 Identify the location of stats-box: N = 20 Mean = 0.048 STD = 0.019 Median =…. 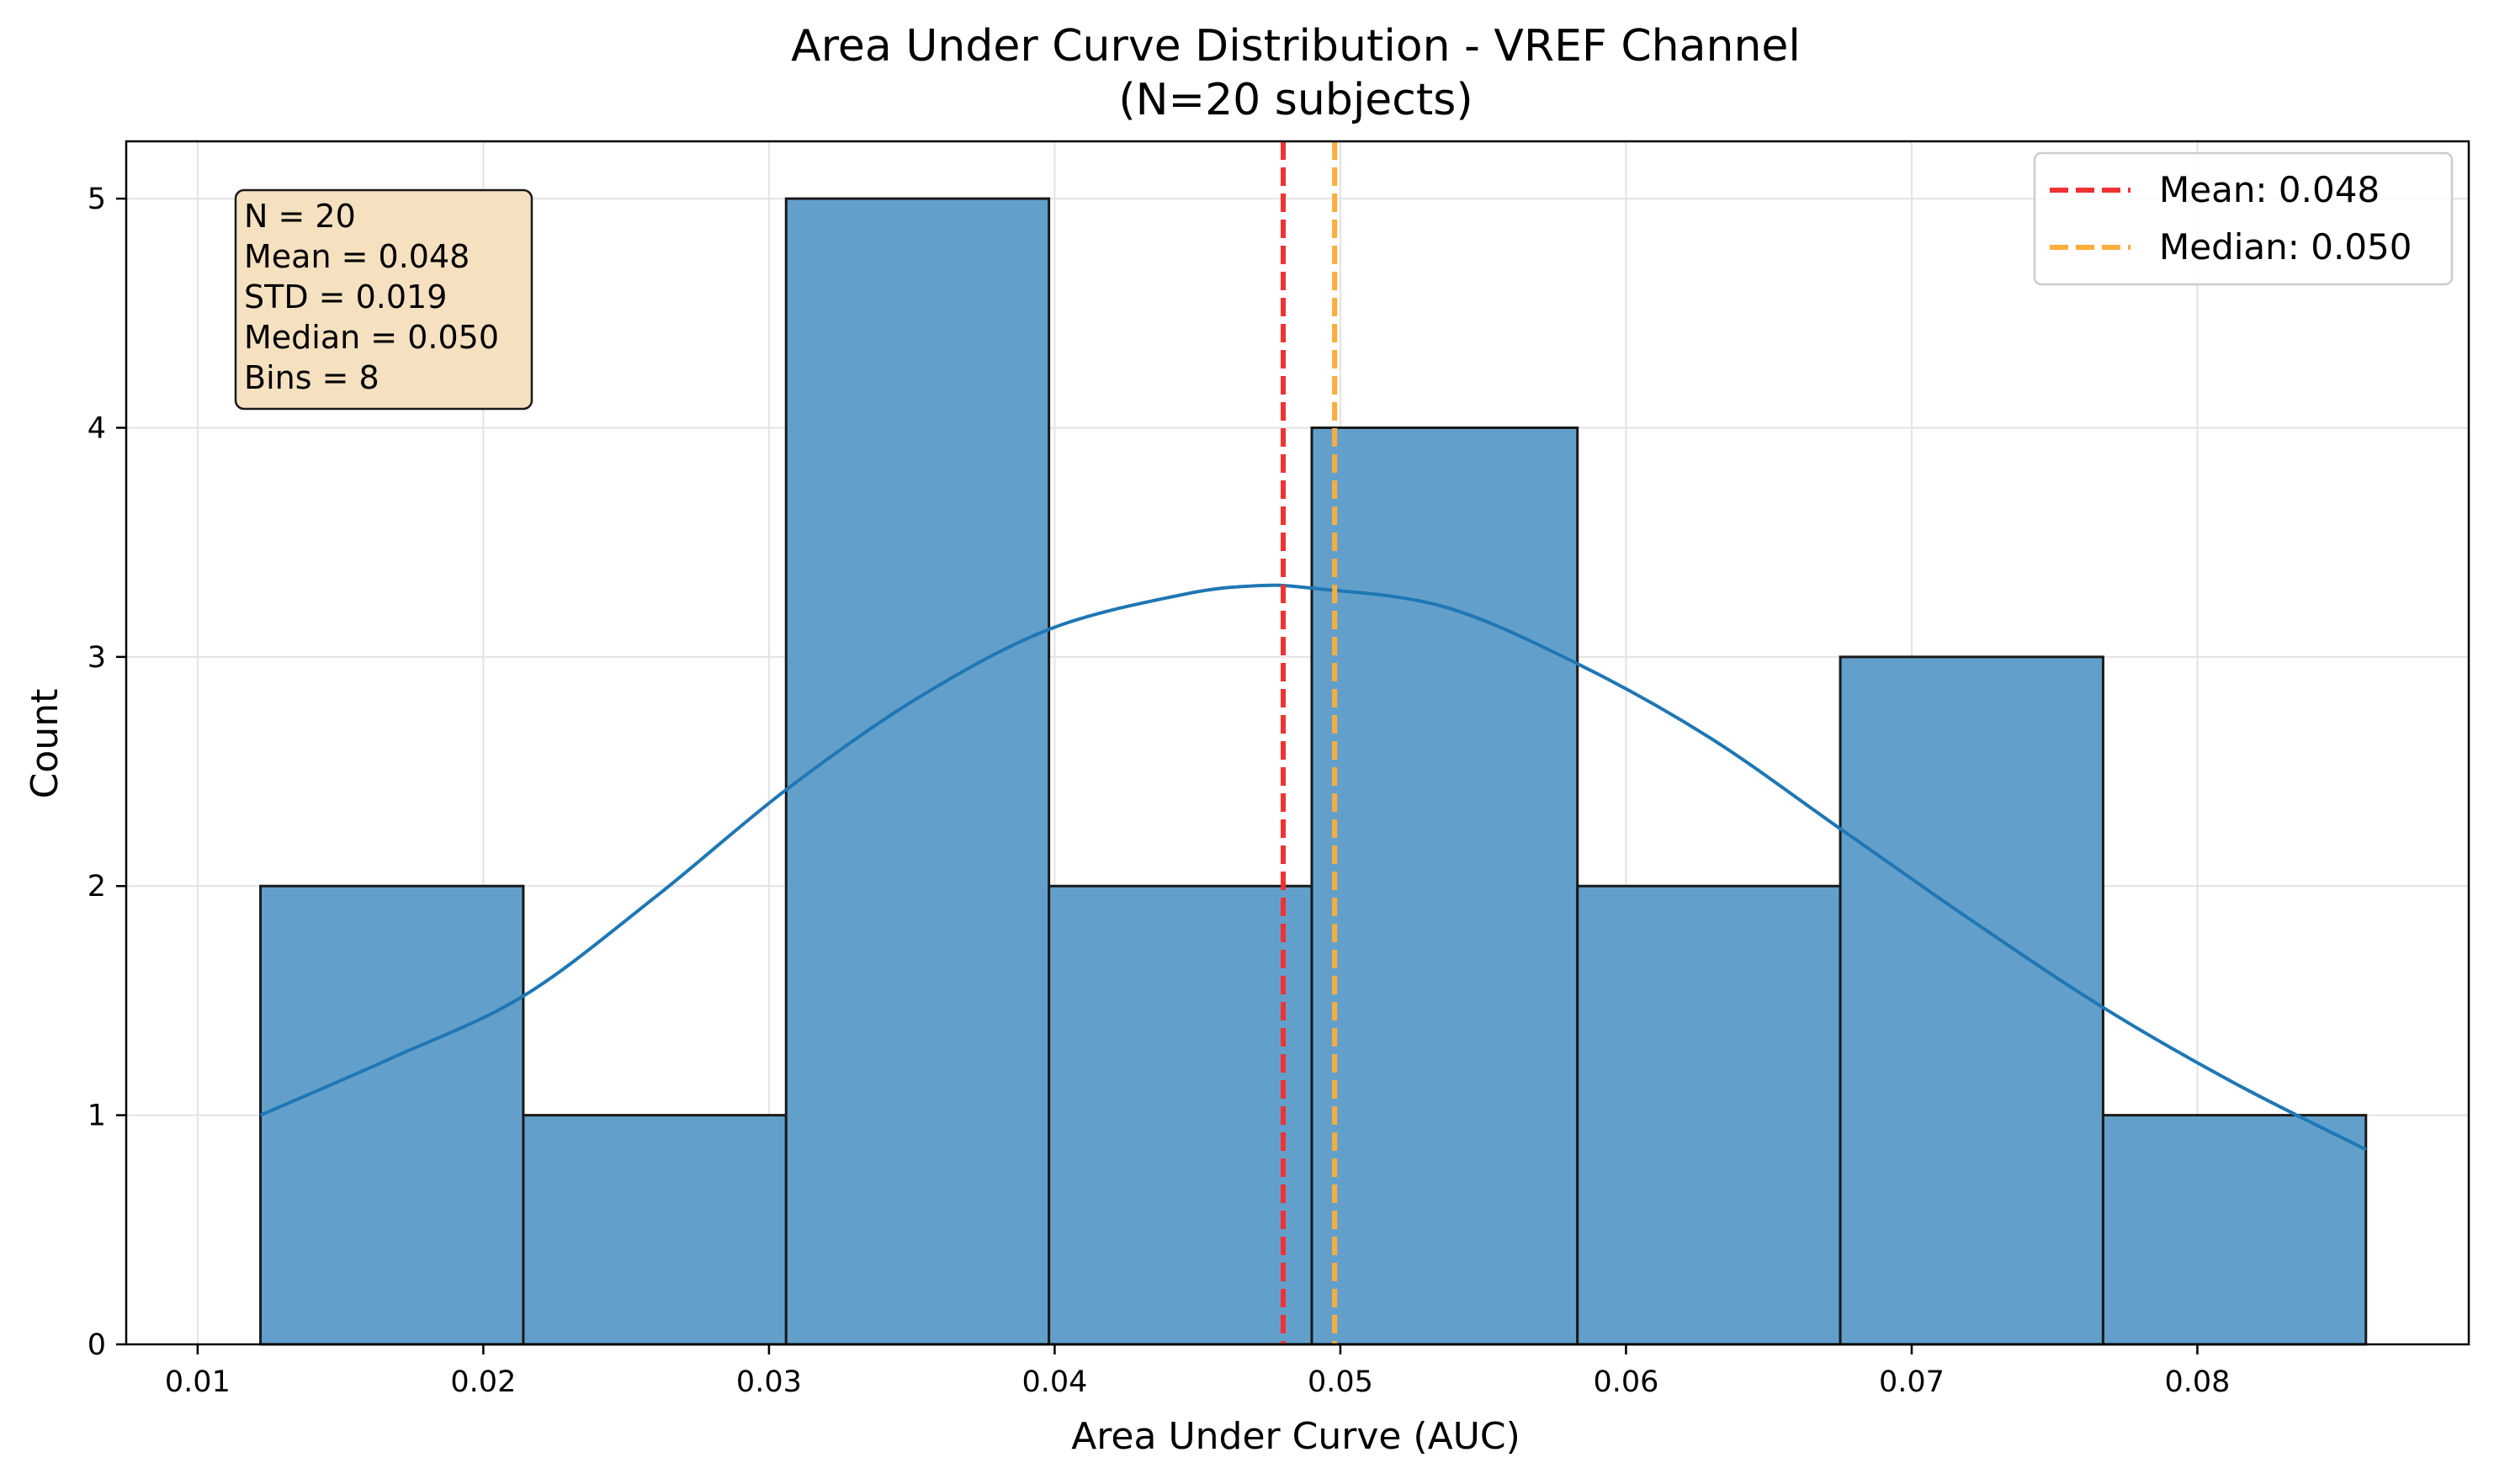
(383, 299).